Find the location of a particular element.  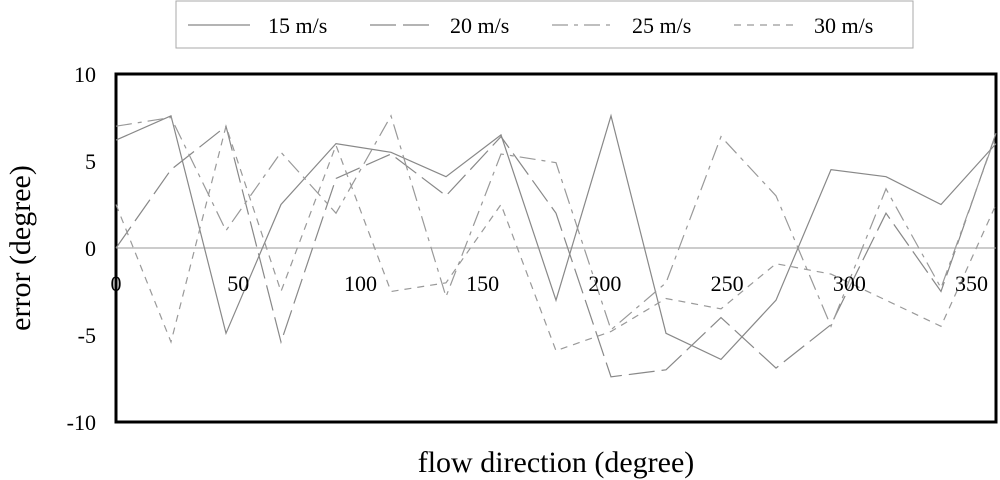

x-tick-label: 250 is located at coordinates (727, 283).